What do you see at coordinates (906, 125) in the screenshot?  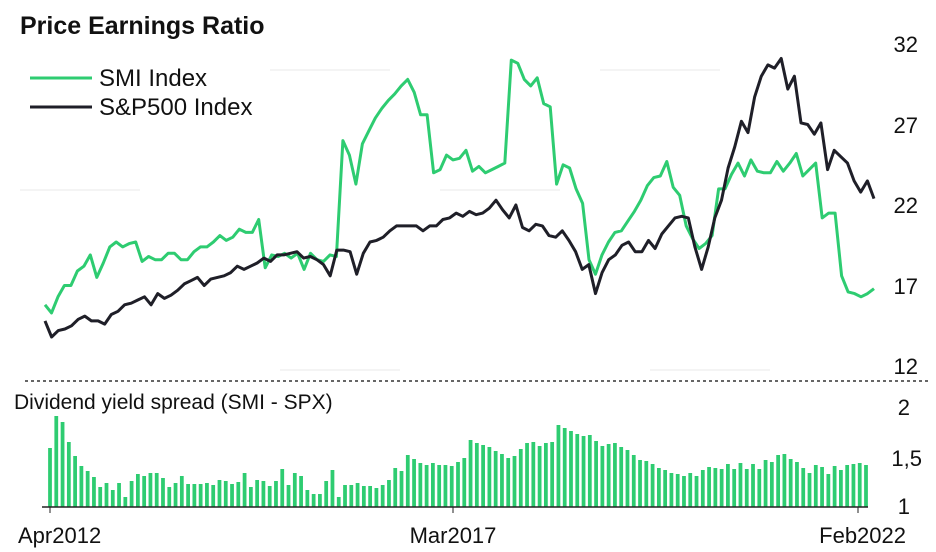 I see `pe-y-tick: 27` at bounding box center [906, 125].